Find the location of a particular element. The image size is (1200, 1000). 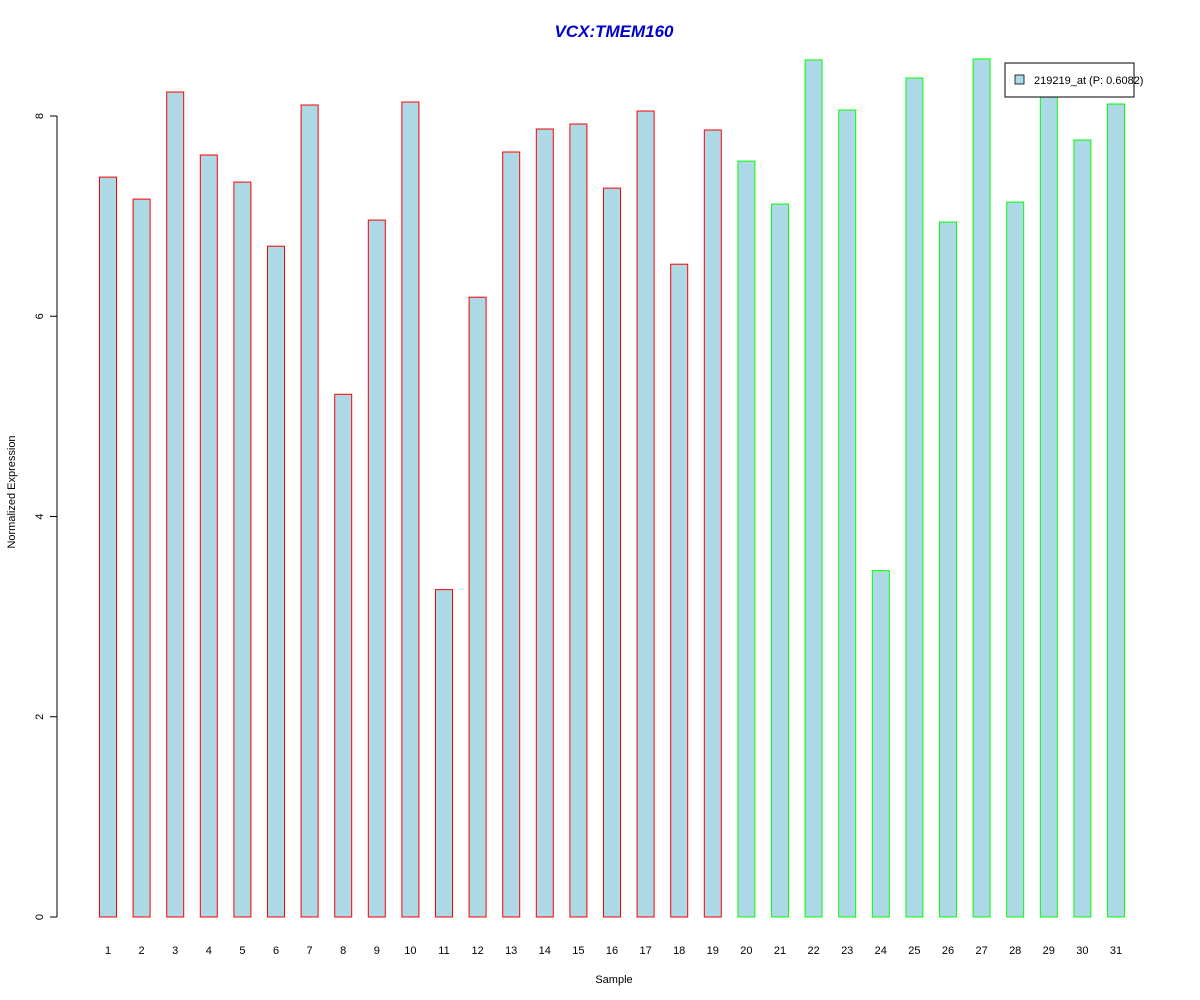

x-tick-label: 22 is located at coordinates (813, 951).